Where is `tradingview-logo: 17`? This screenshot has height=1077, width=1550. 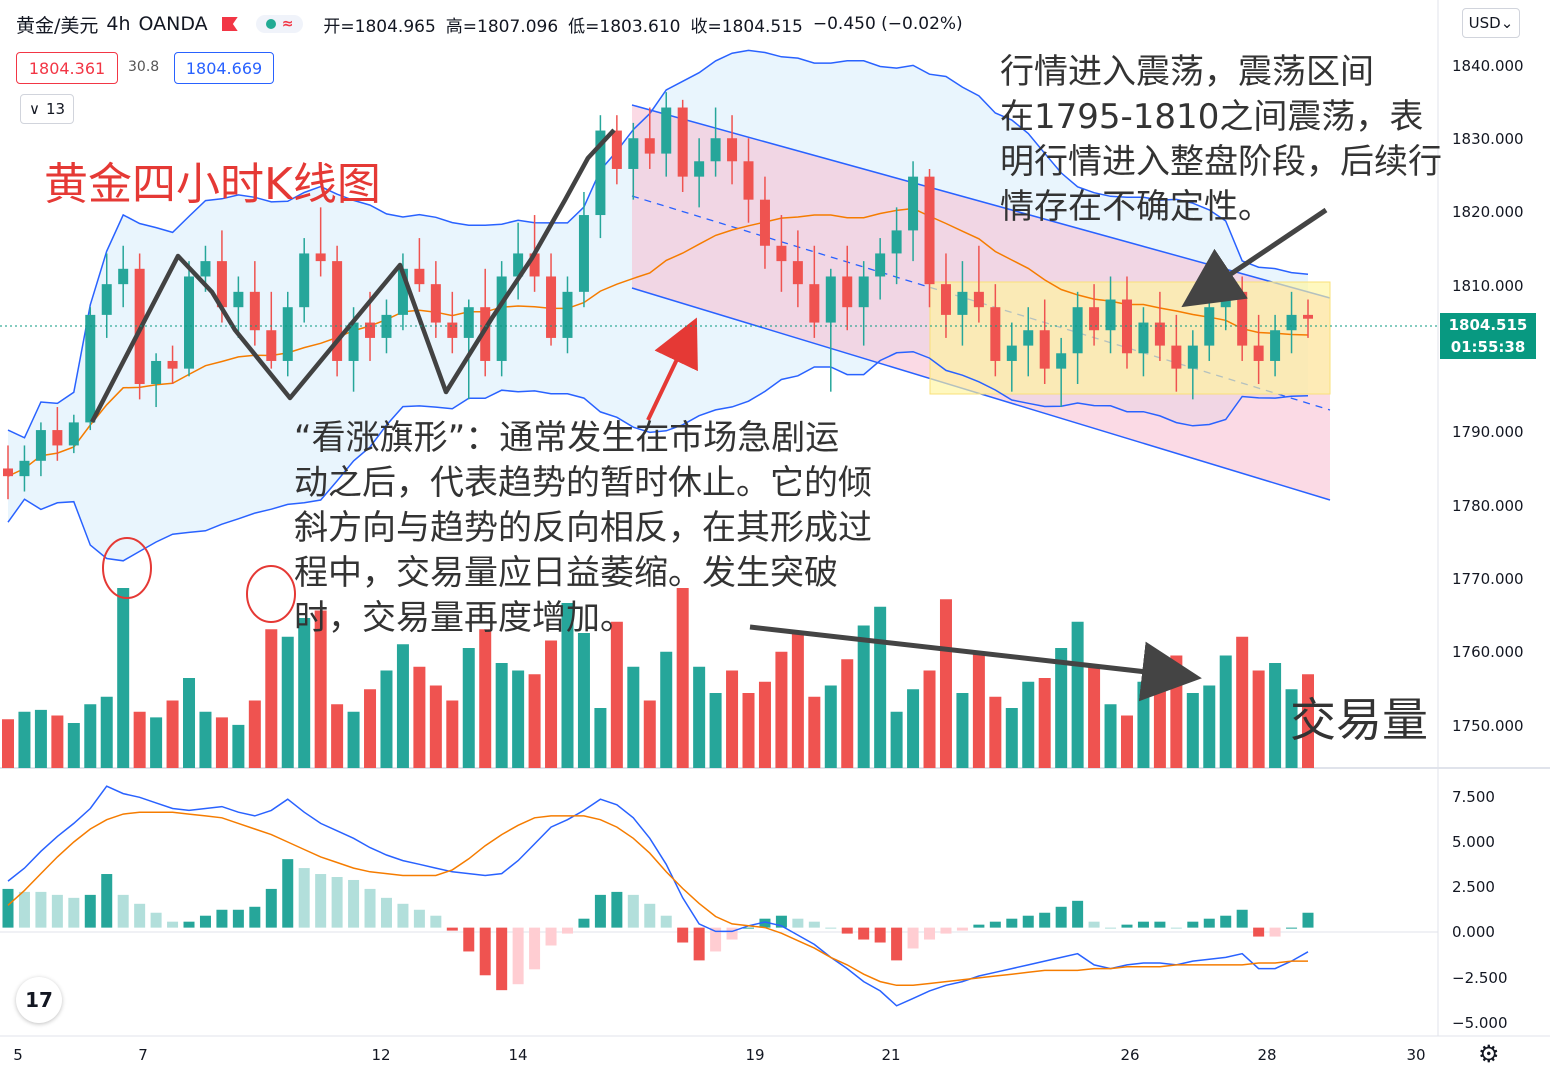
tradingview-logo: 17 is located at coordinates (39, 1000).